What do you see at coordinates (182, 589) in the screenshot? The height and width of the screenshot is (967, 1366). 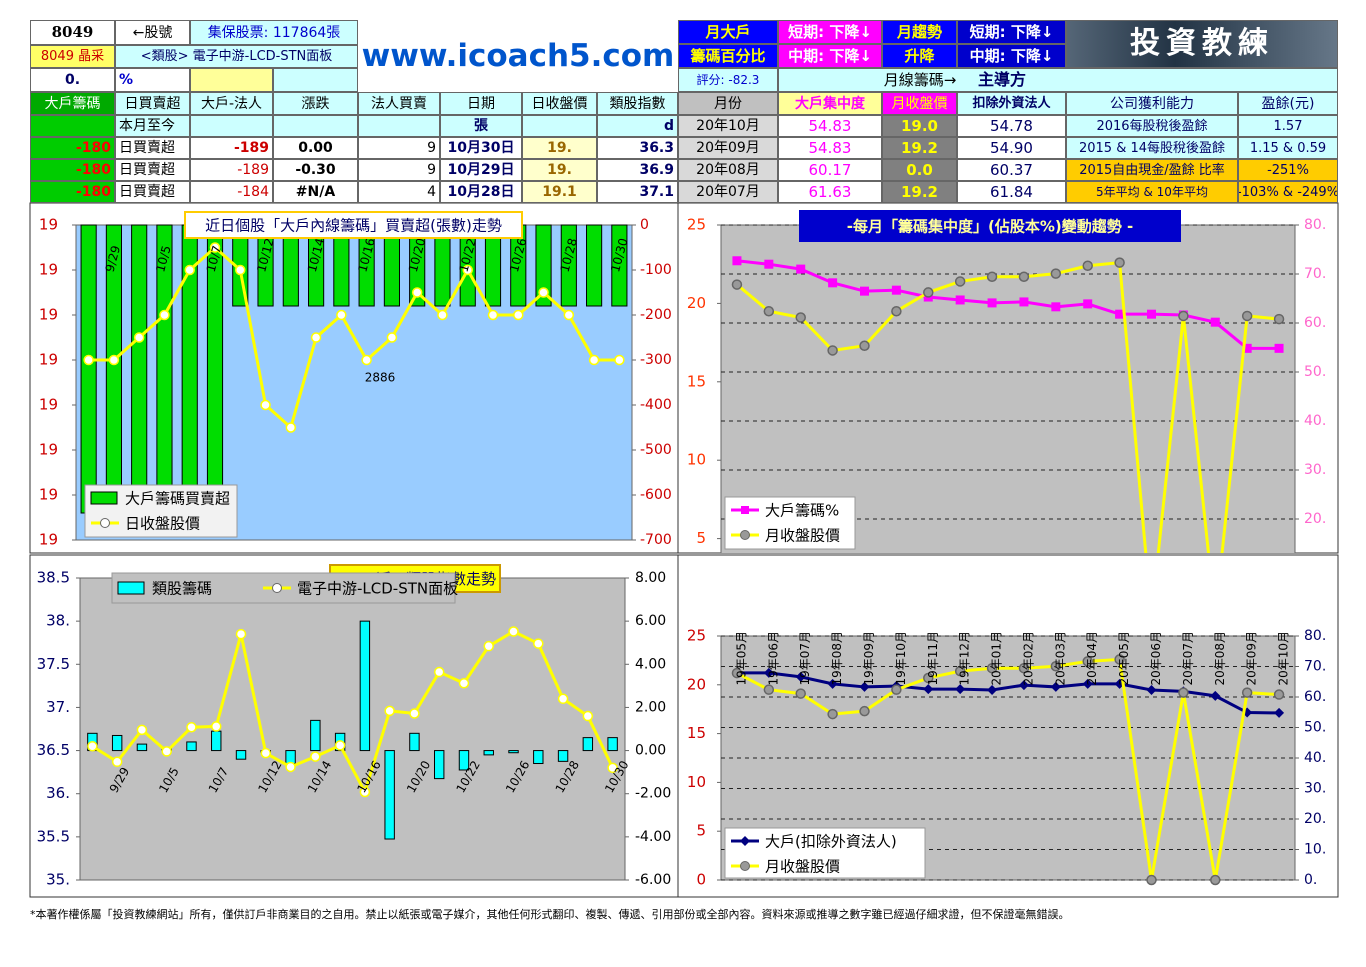 I see `legend-label: 類股籌碼` at bounding box center [182, 589].